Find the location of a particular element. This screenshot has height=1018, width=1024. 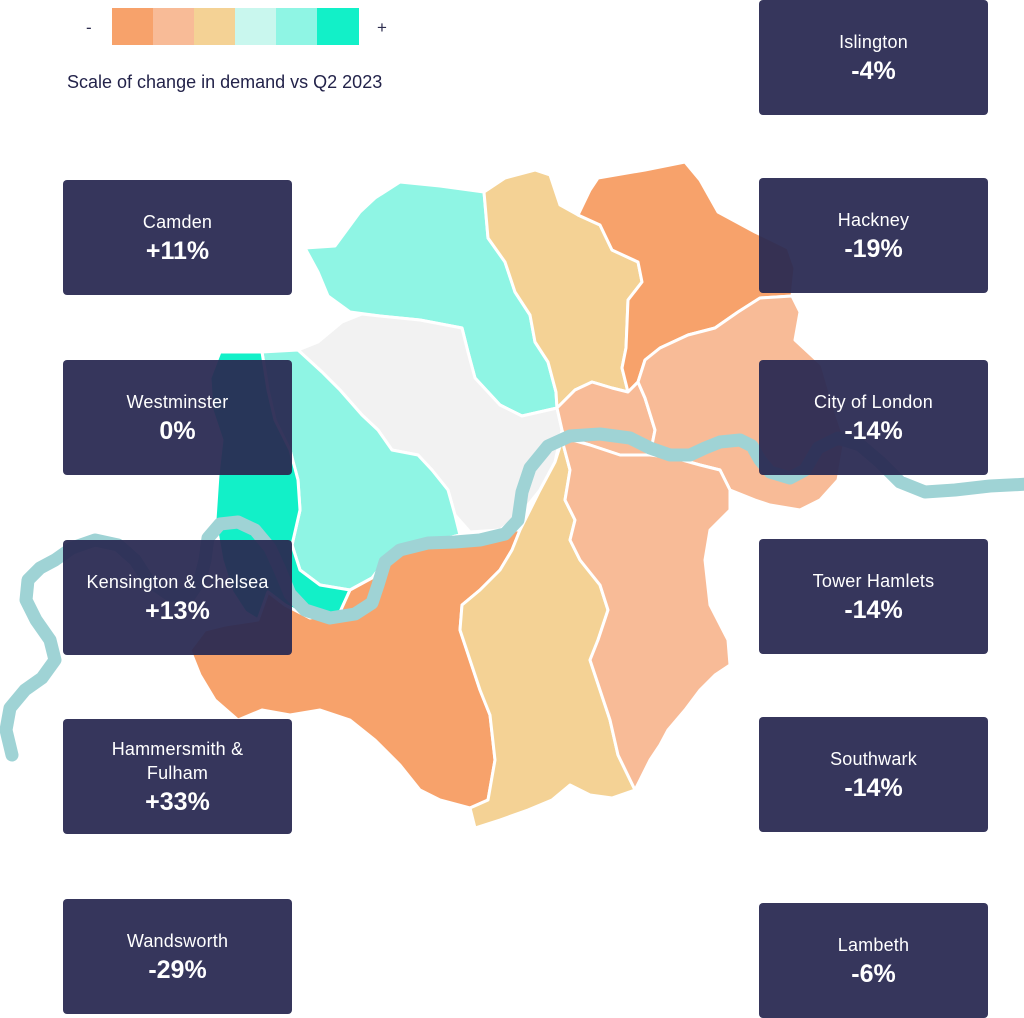

card-value: -29% is located at coordinates (177, 969).